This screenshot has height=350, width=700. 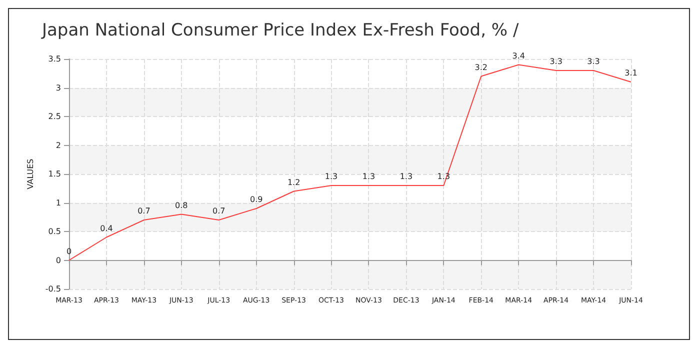 I want to click on y-tick-label: 3.5, so click(x=54, y=59).